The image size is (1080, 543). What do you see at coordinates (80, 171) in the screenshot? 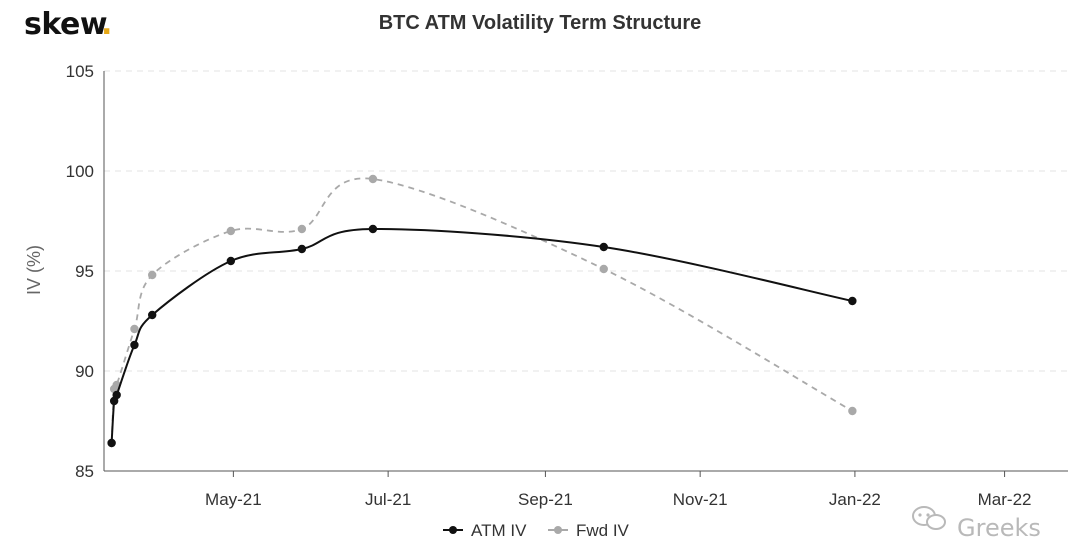
I see `y-tick-100: 100` at bounding box center [80, 171].